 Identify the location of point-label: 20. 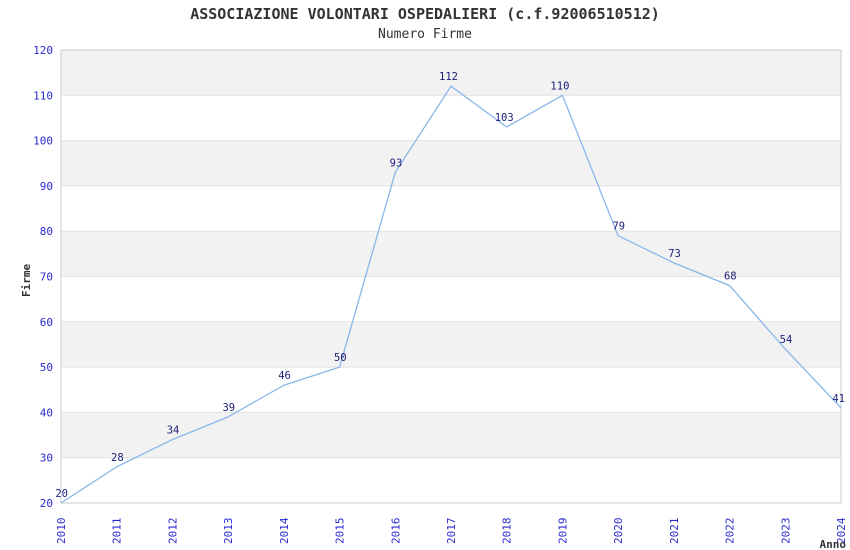
(61, 494).